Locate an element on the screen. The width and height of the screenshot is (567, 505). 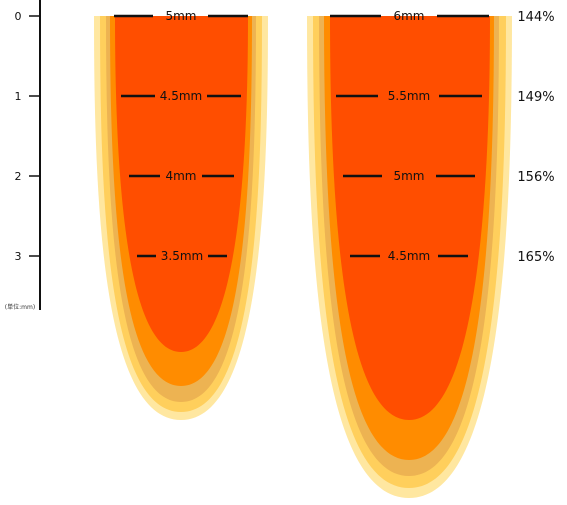
width-label: 5.5mm is located at coordinates (409, 96).